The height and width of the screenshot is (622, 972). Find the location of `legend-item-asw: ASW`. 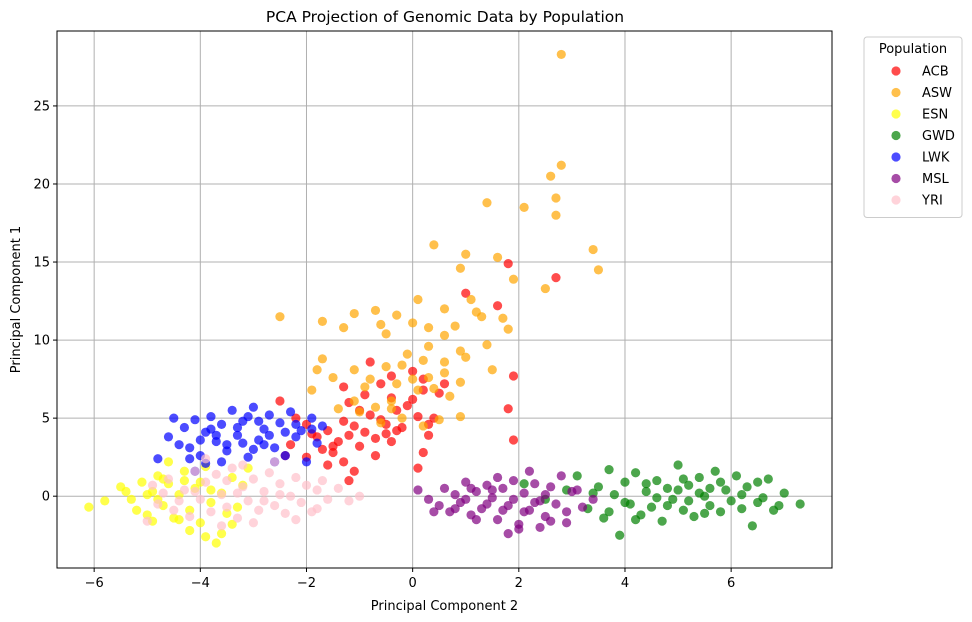

legend-item-asw: ASW is located at coordinates (921, 93).